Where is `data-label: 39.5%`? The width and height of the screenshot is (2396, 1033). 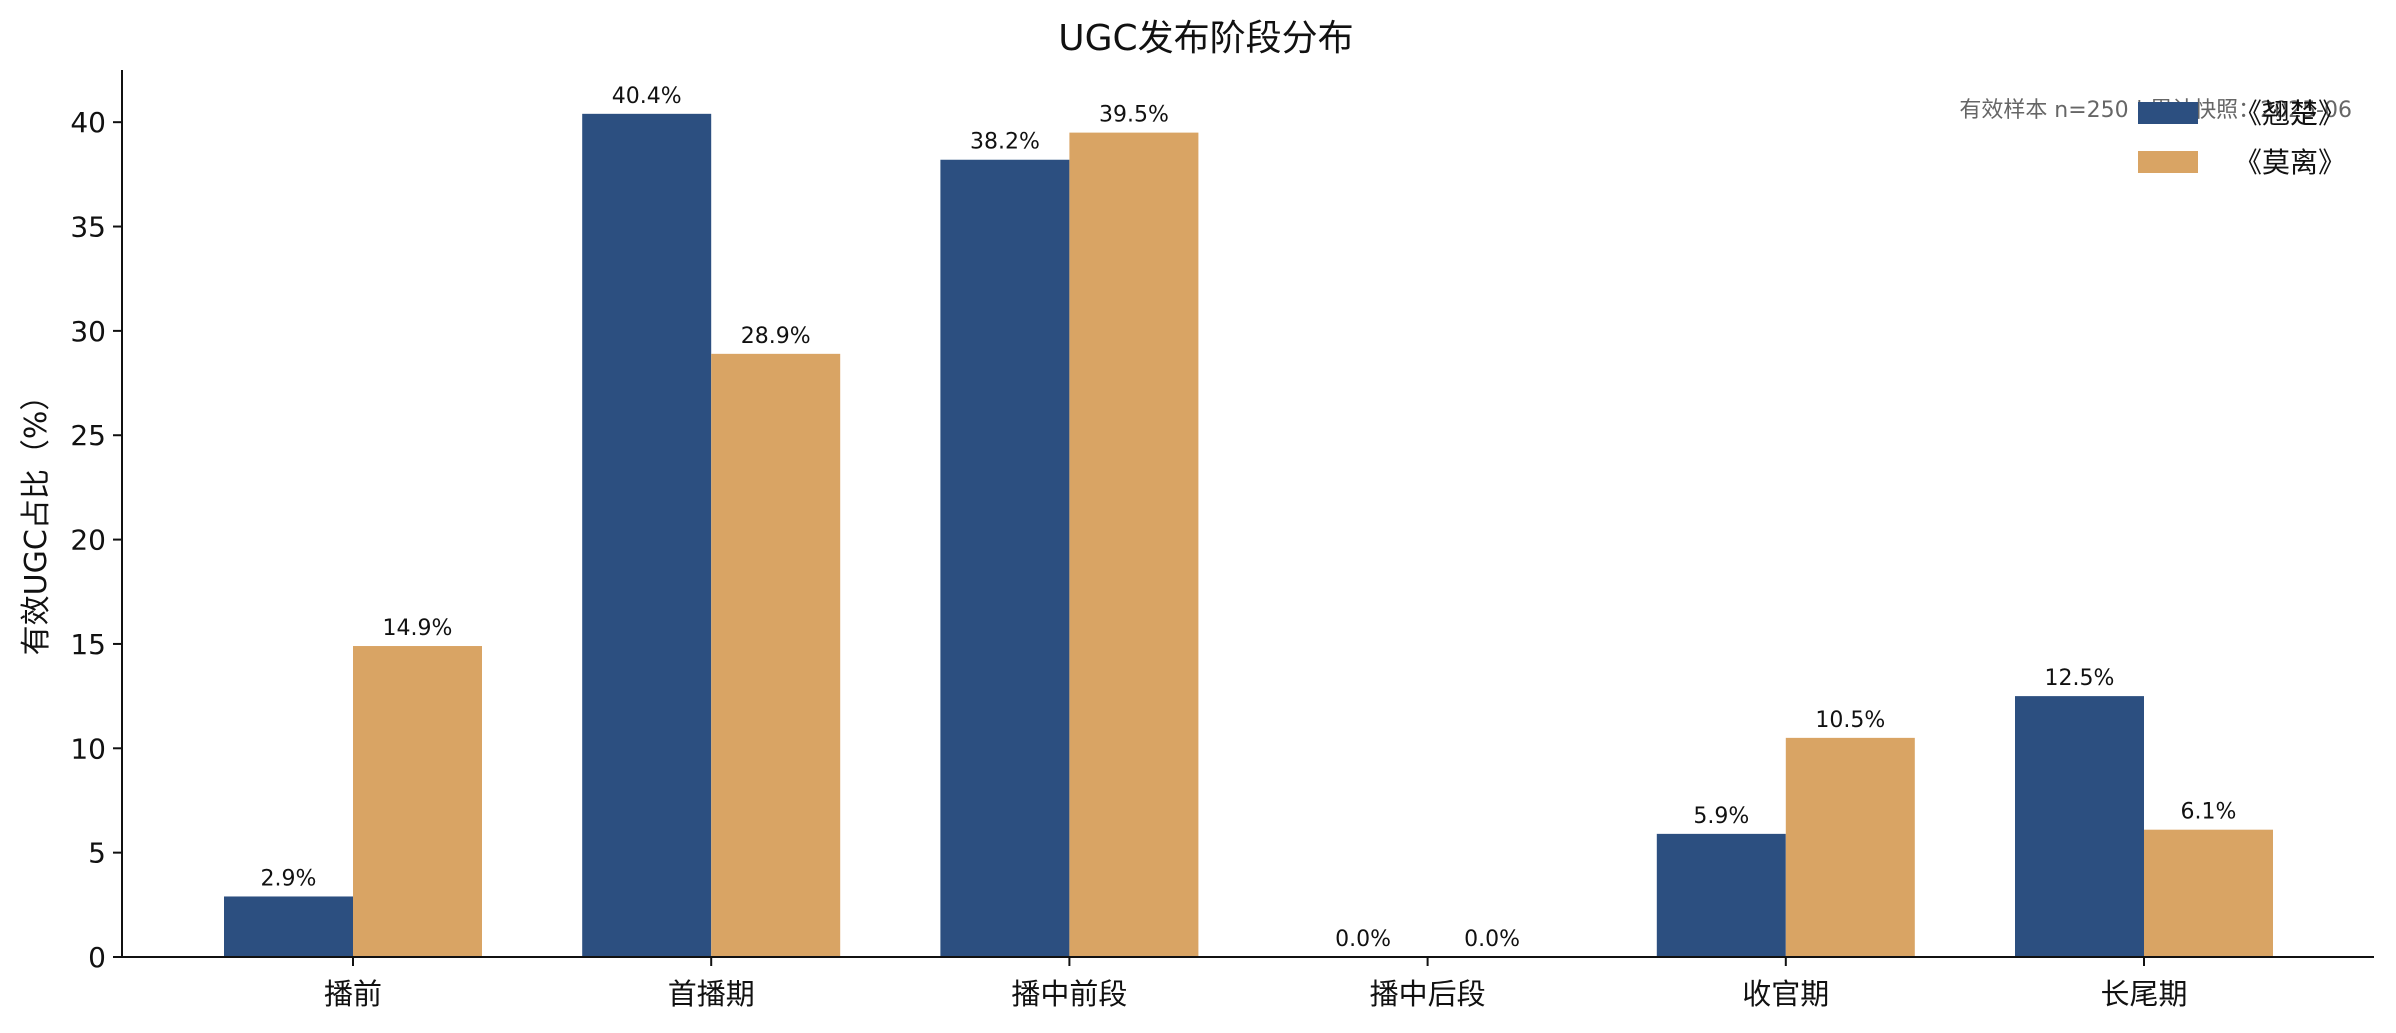 data-label: 39.5% is located at coordinates (1134, 115).